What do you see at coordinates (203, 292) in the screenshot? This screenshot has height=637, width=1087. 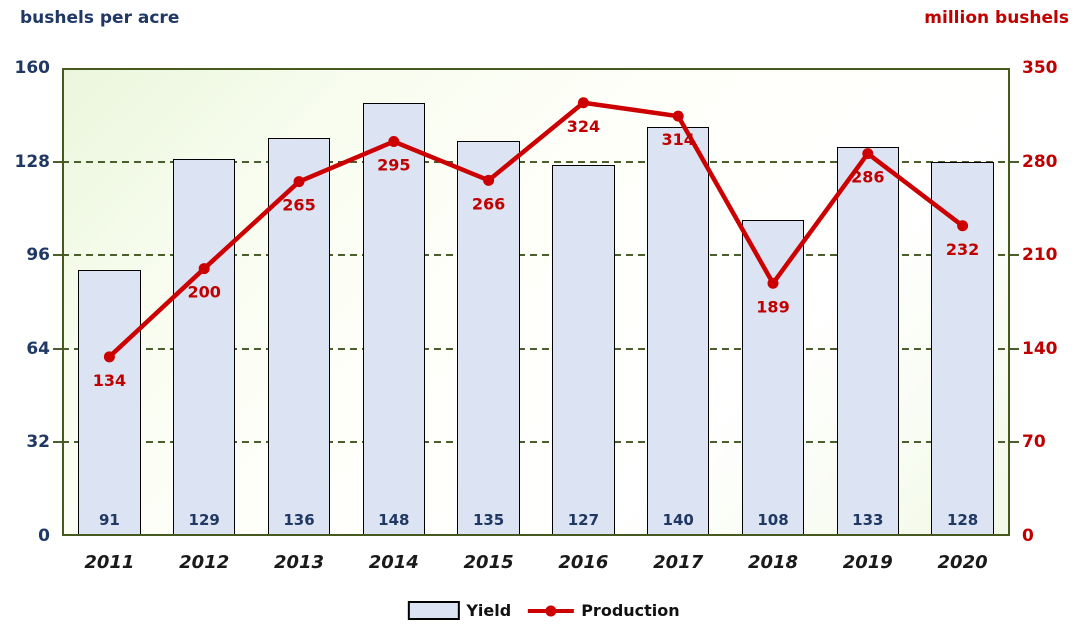 I see `production-value-label-2012: 200` at bounding box center [203, 292].